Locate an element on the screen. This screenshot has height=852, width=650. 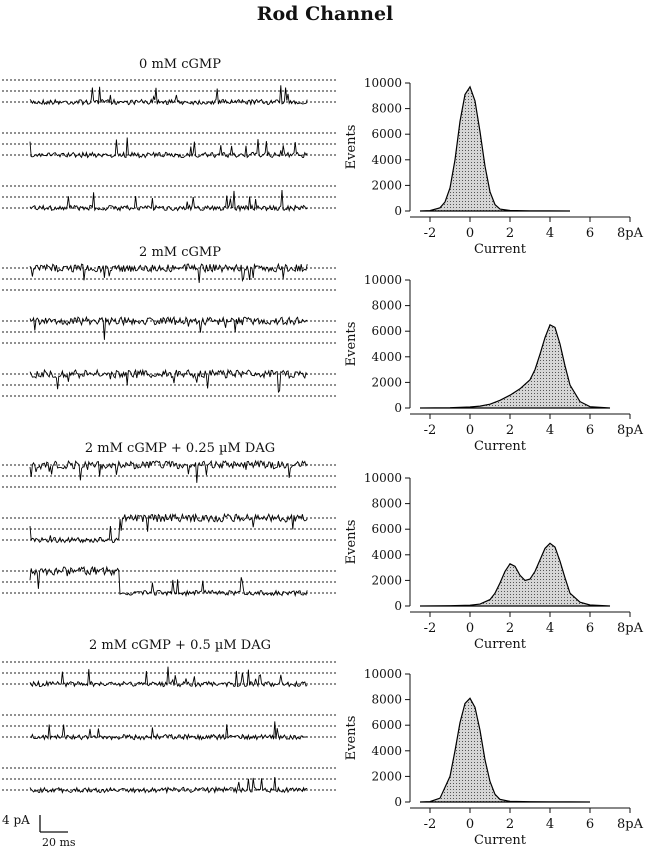
figure-title: Rod Channel is located at coordinates (325, 14).